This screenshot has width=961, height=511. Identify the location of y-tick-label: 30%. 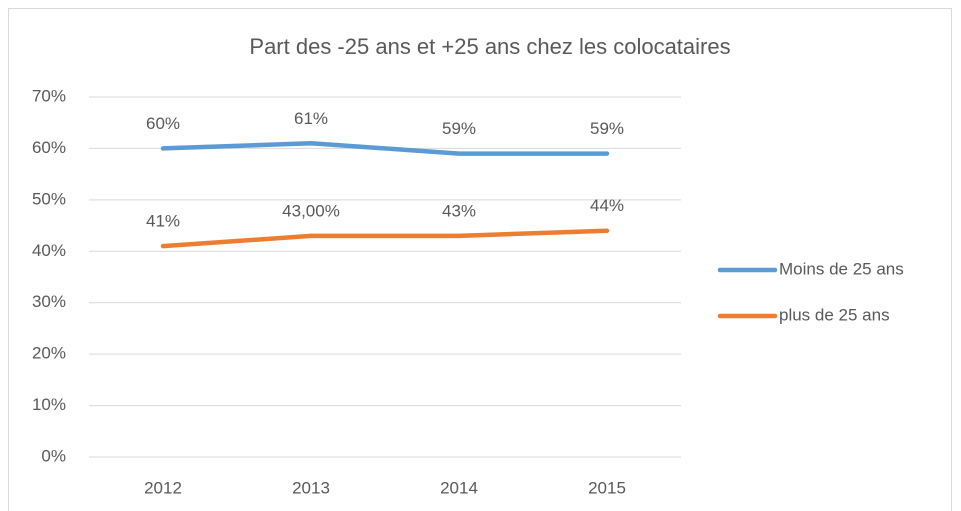
(49, 301).